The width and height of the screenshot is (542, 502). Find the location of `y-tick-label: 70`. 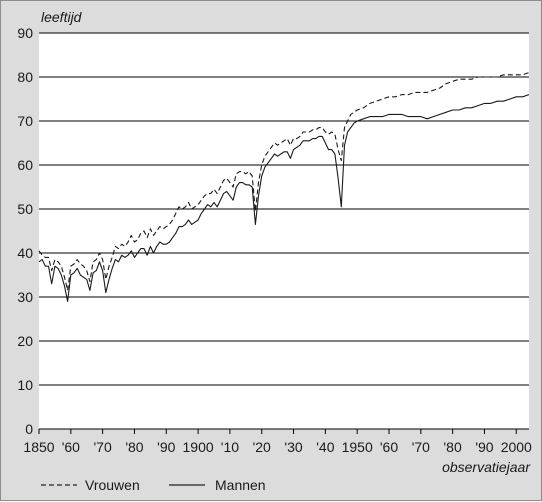

y-tick-label: 70 is located at coordinates (25, 121).